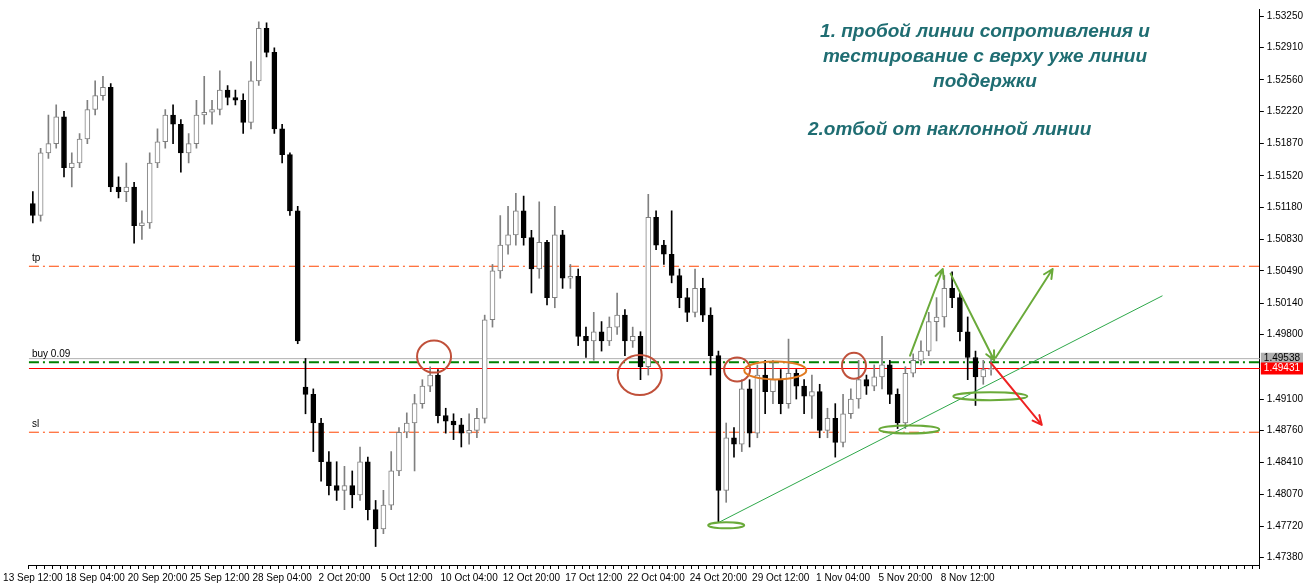 This screenshot has height=587, width=1306. What do you see at coordinates (950, 129) in the screenshot?
I see `annotation: 2.отбой от наклонной линии` at bounding box center [950, 129].